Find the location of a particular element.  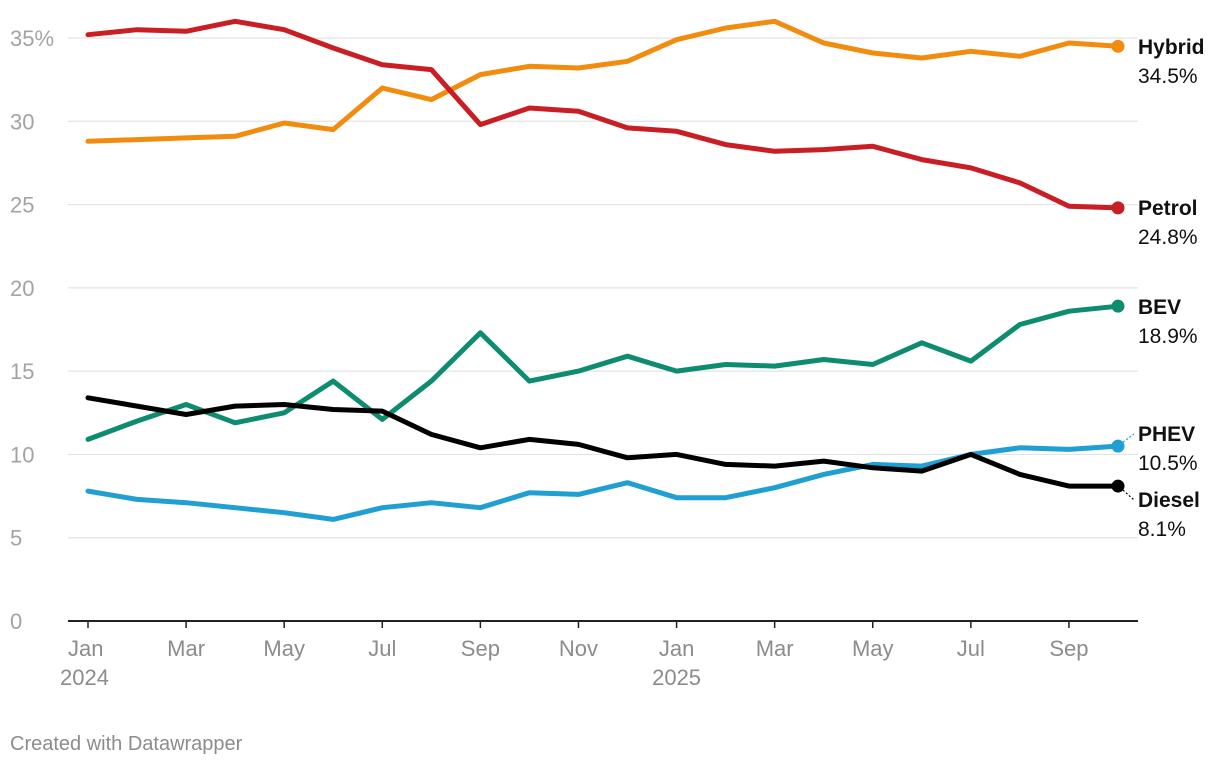

series-label-petrol: Petrol is located at coordinates (1168, 208).